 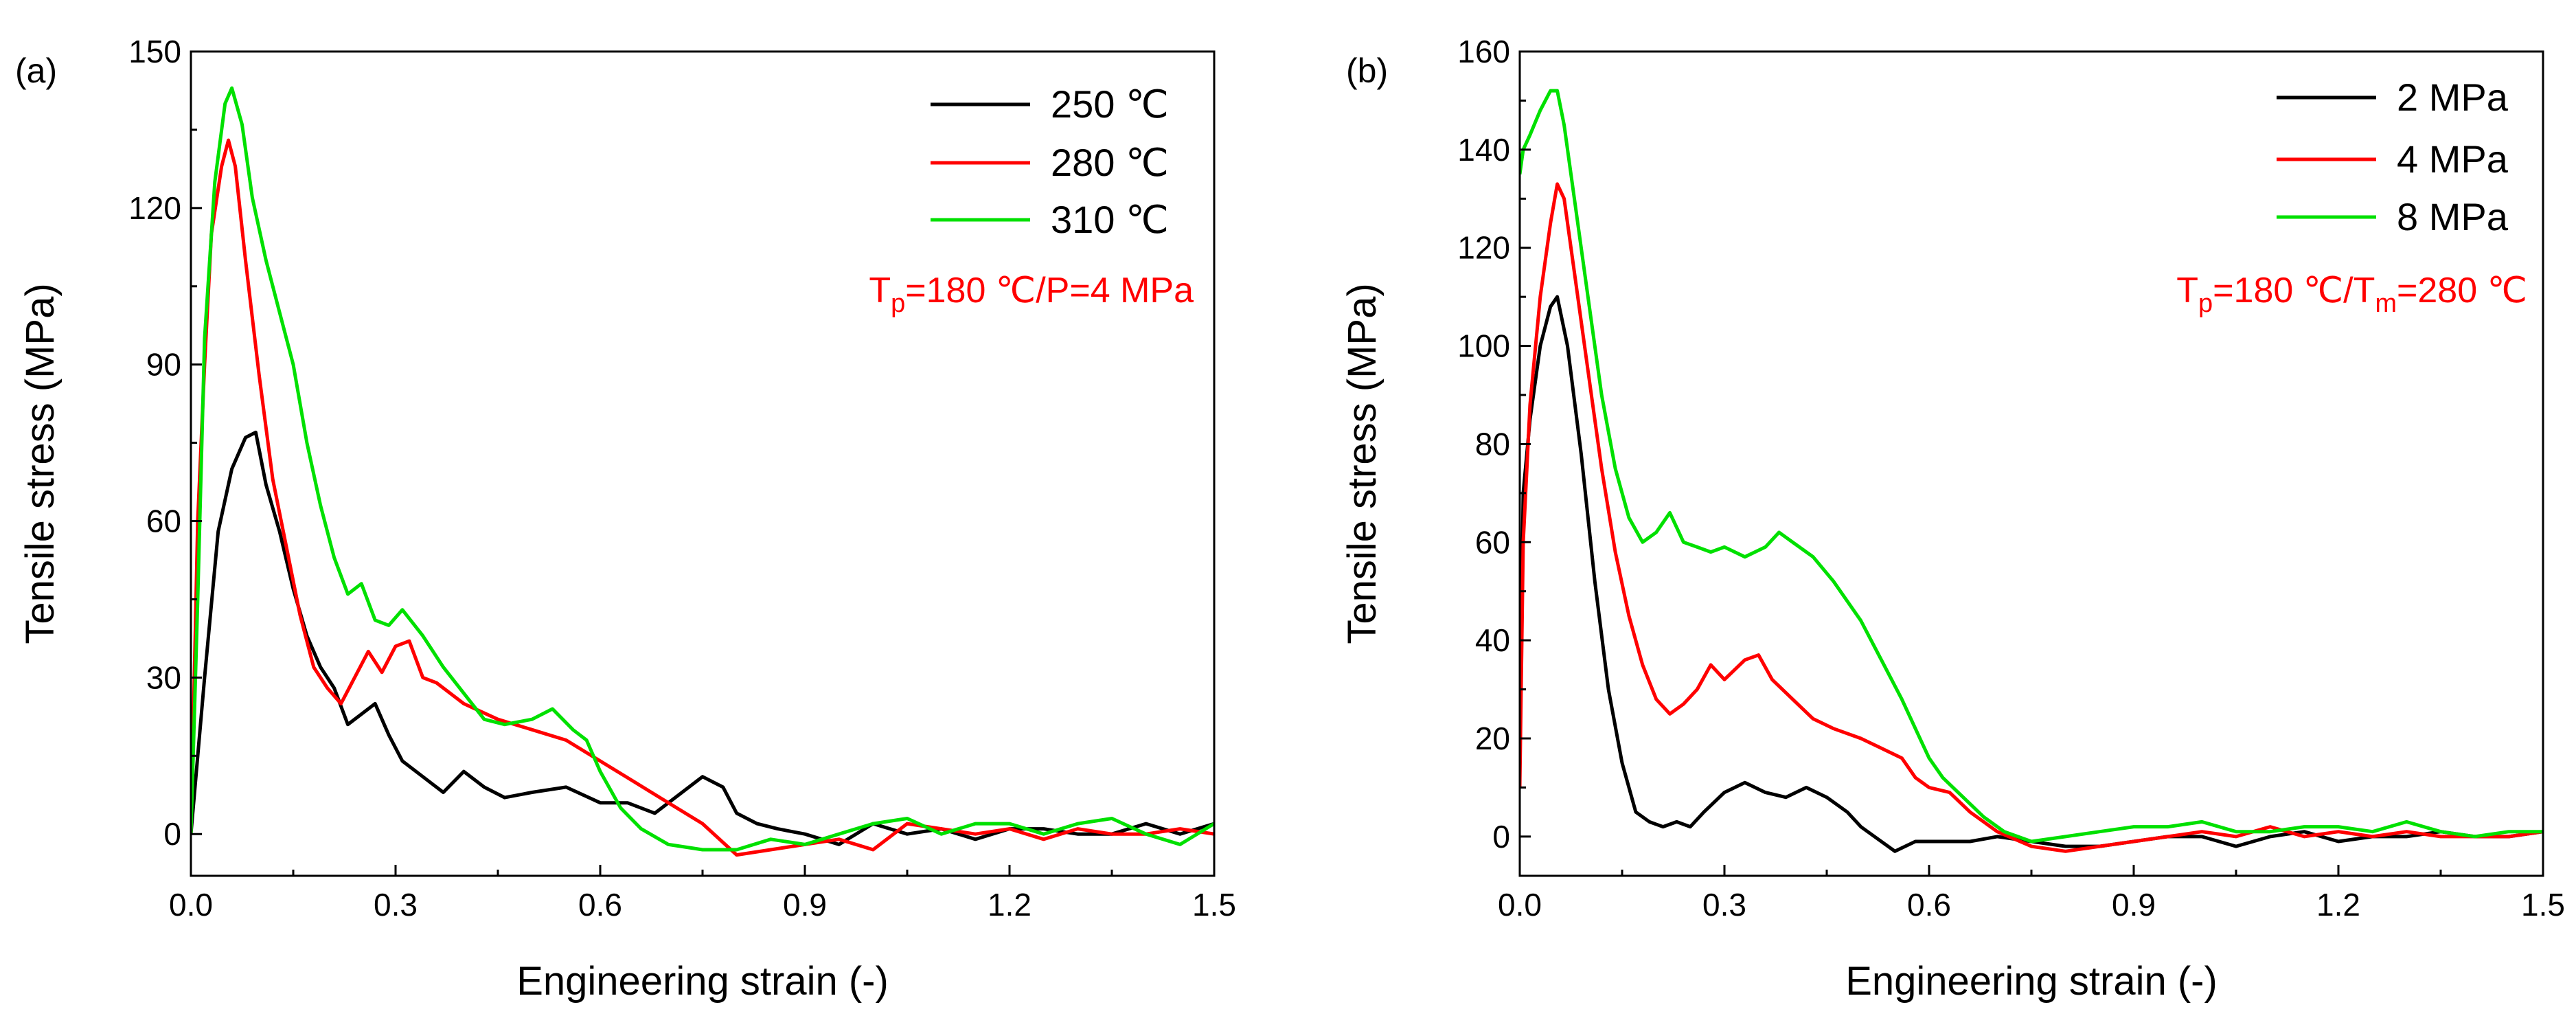 I want to click on y-tick-label: 20, so click(x=1492, y=739).